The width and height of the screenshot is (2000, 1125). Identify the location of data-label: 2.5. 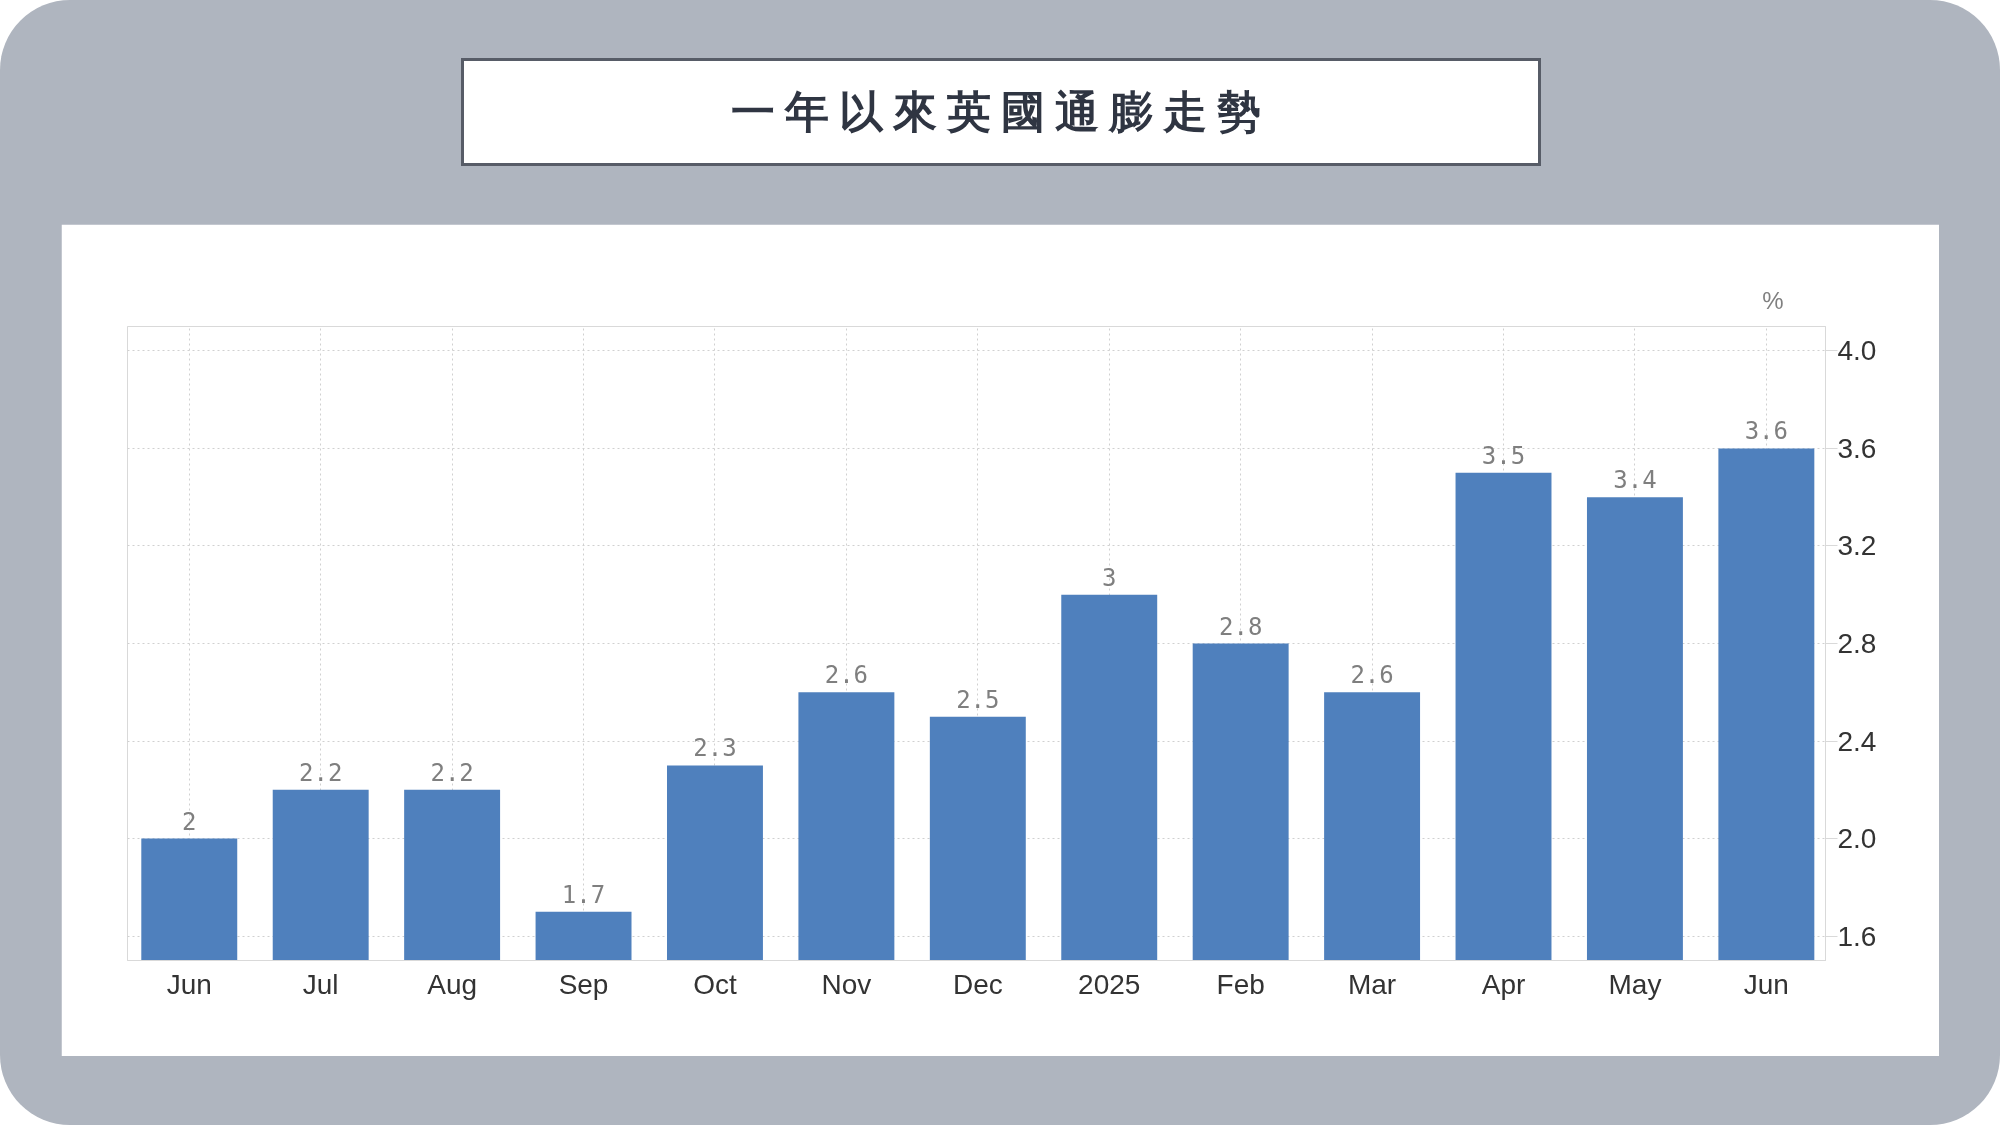
(978, 699).